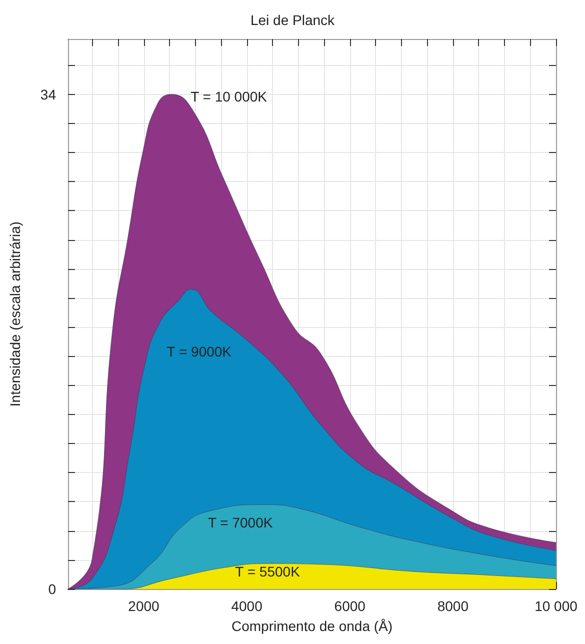 The image size is (585, 644). Describe the element at coordinates (199, 351) in the screenshot. I see `series-label: T = 9000K` at that location.